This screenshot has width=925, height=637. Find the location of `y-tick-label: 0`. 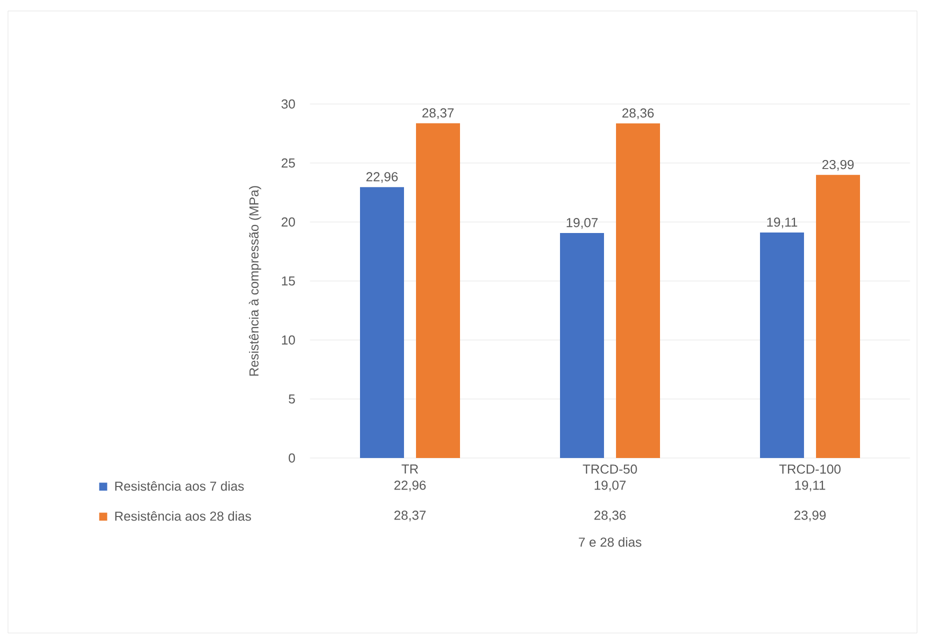

y-tick-label: 0 is located at coordinates (291, 458).